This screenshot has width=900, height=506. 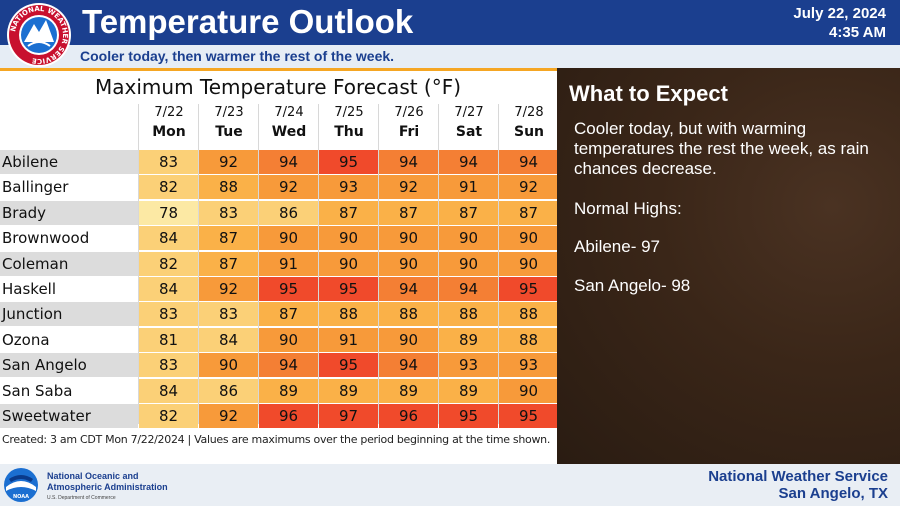 I want to click on city-name: Ballinger, so click(x=69, y=187).